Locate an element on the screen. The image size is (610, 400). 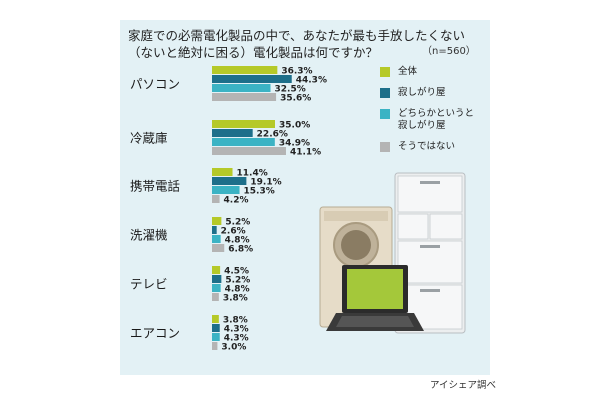
legend-item: 全体 is located at coordinates (435, 72).